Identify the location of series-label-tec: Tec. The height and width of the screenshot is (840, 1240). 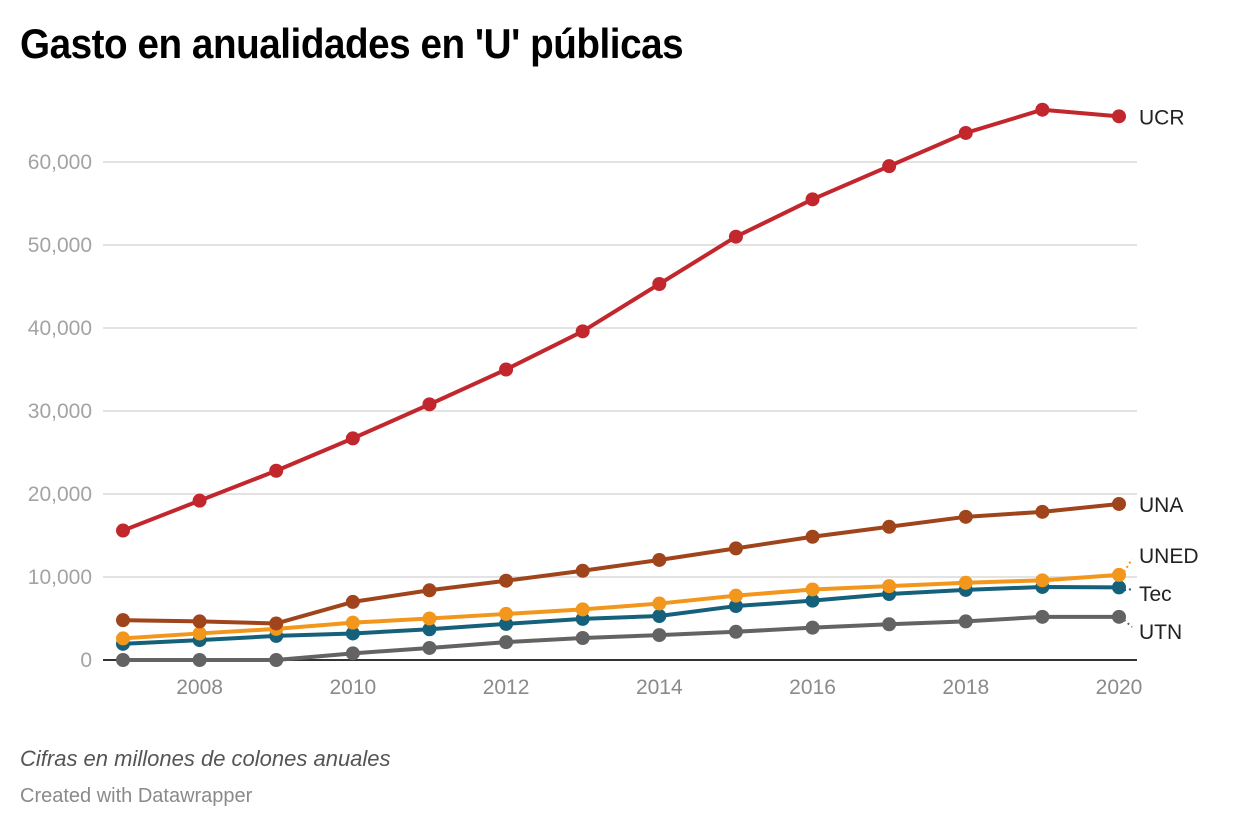
(1155, 594).